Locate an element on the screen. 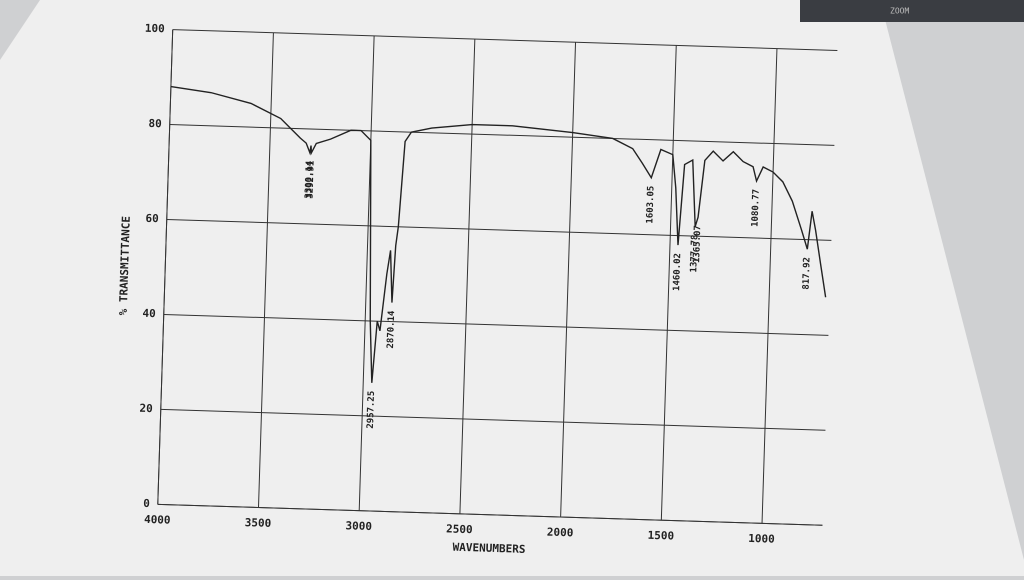 This screenshot has height=580, width=1024. y-tick-label: 80 is located at coordinates (155, 123).